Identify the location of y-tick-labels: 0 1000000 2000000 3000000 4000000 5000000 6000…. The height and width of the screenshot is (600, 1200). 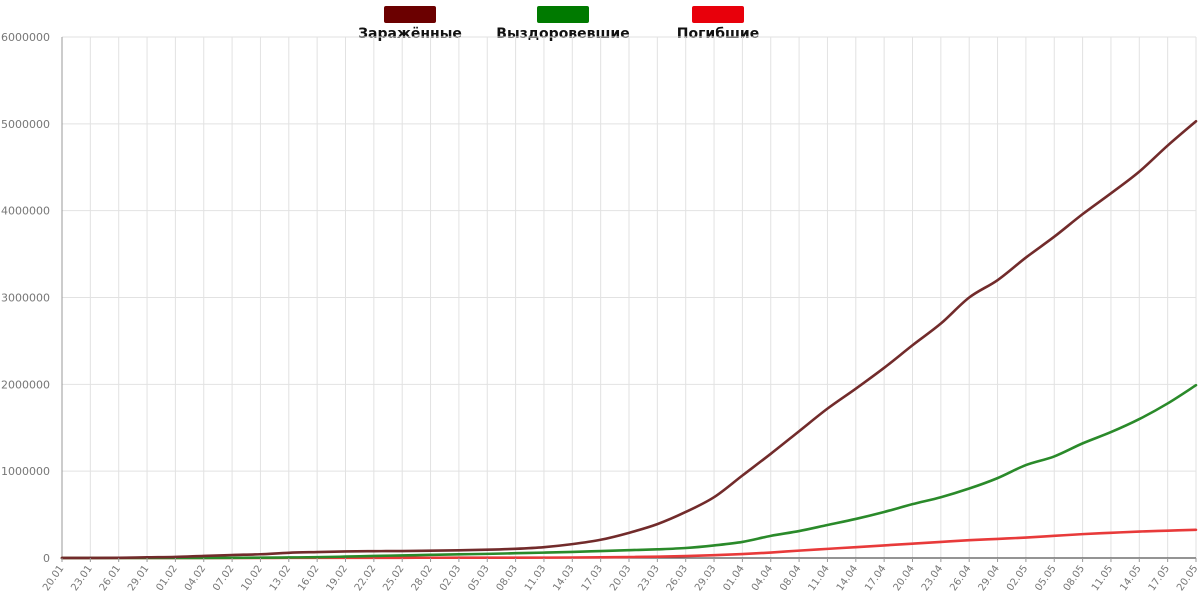
(25, 298).